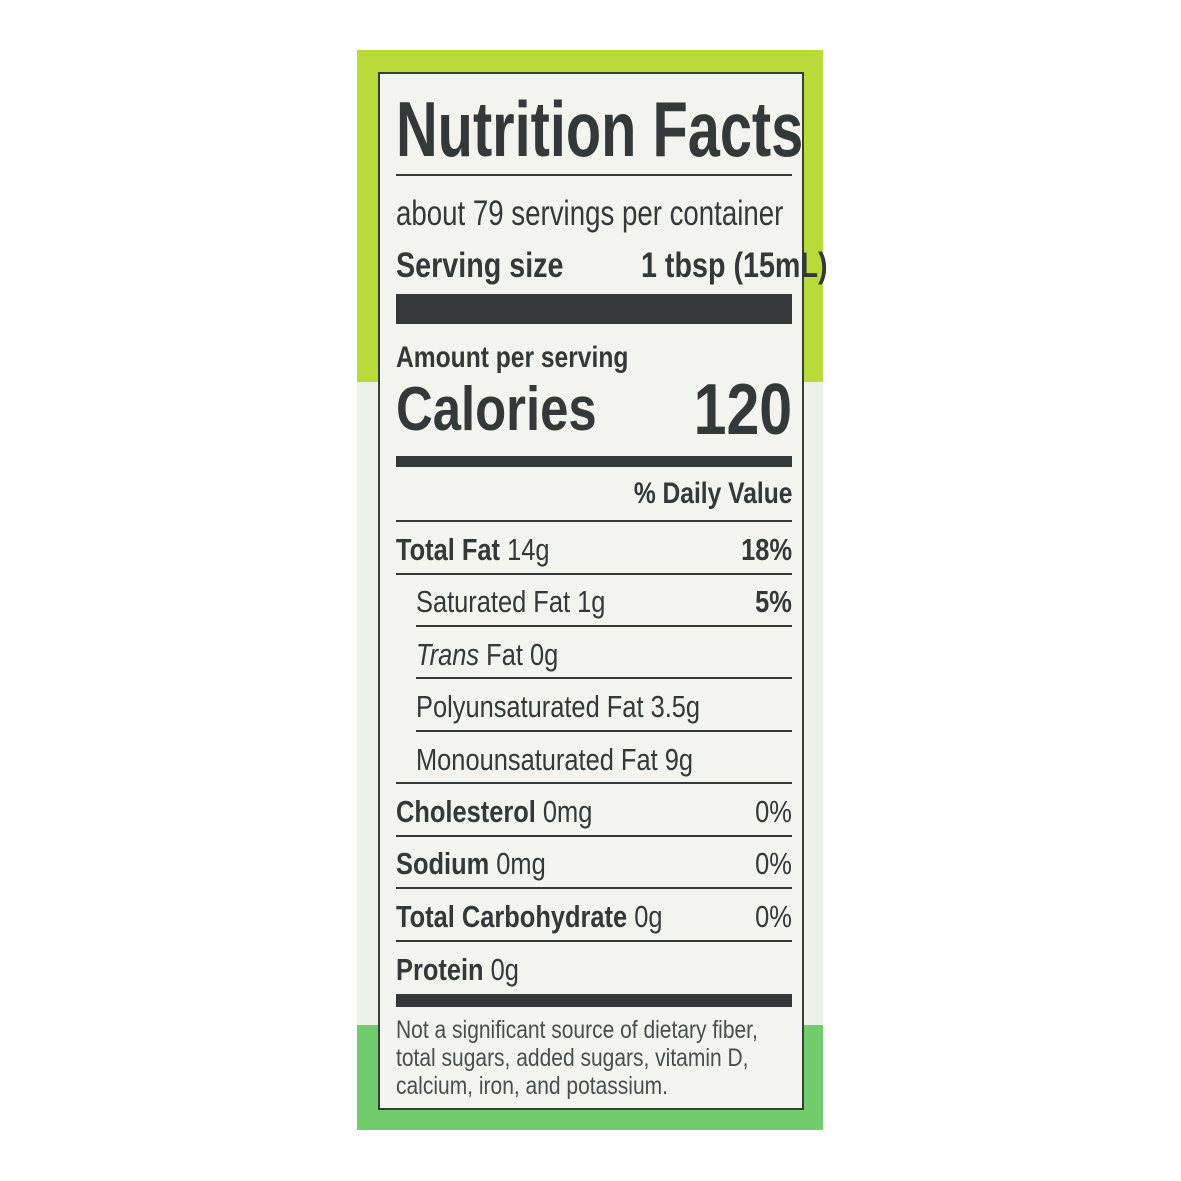 The image size is (1181, 1181). I want to click on amount-per-serving: Amount per serving, so click(594, 358).